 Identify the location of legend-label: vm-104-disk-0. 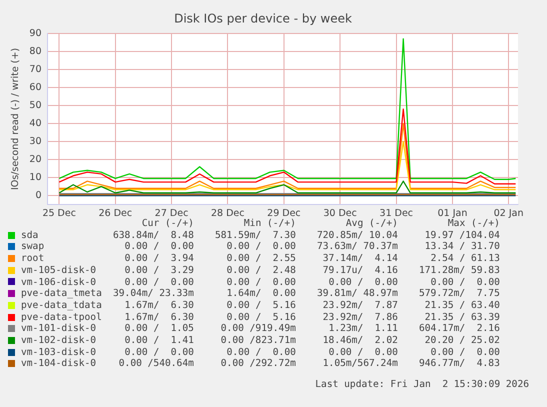
(59, 364).